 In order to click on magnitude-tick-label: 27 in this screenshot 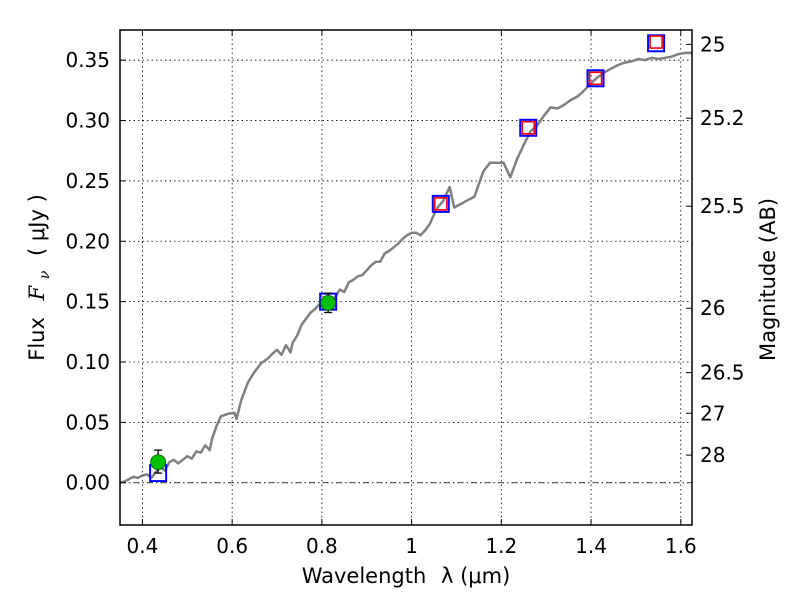, I will do `click(712, 413)`.